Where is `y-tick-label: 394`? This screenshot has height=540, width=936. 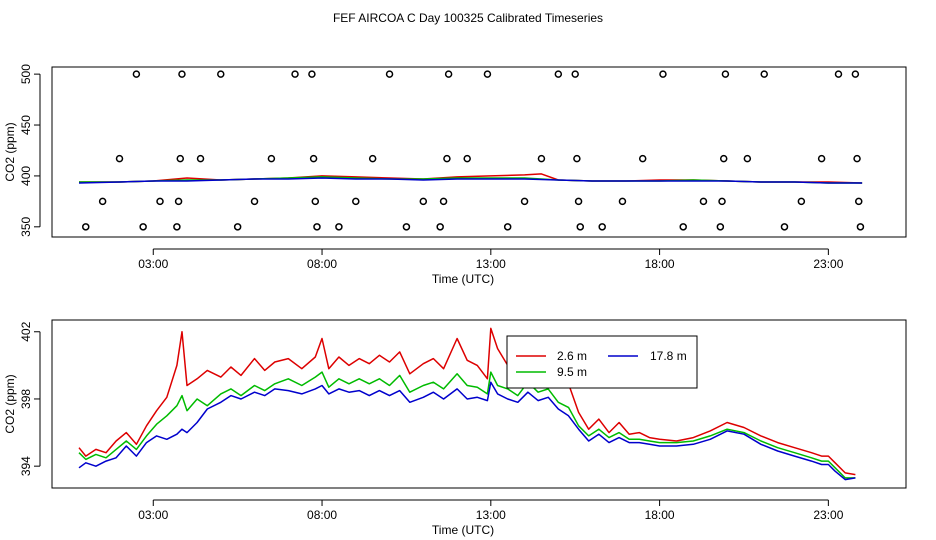
y-tick-label: 394 is located at coordinates (26, 466).